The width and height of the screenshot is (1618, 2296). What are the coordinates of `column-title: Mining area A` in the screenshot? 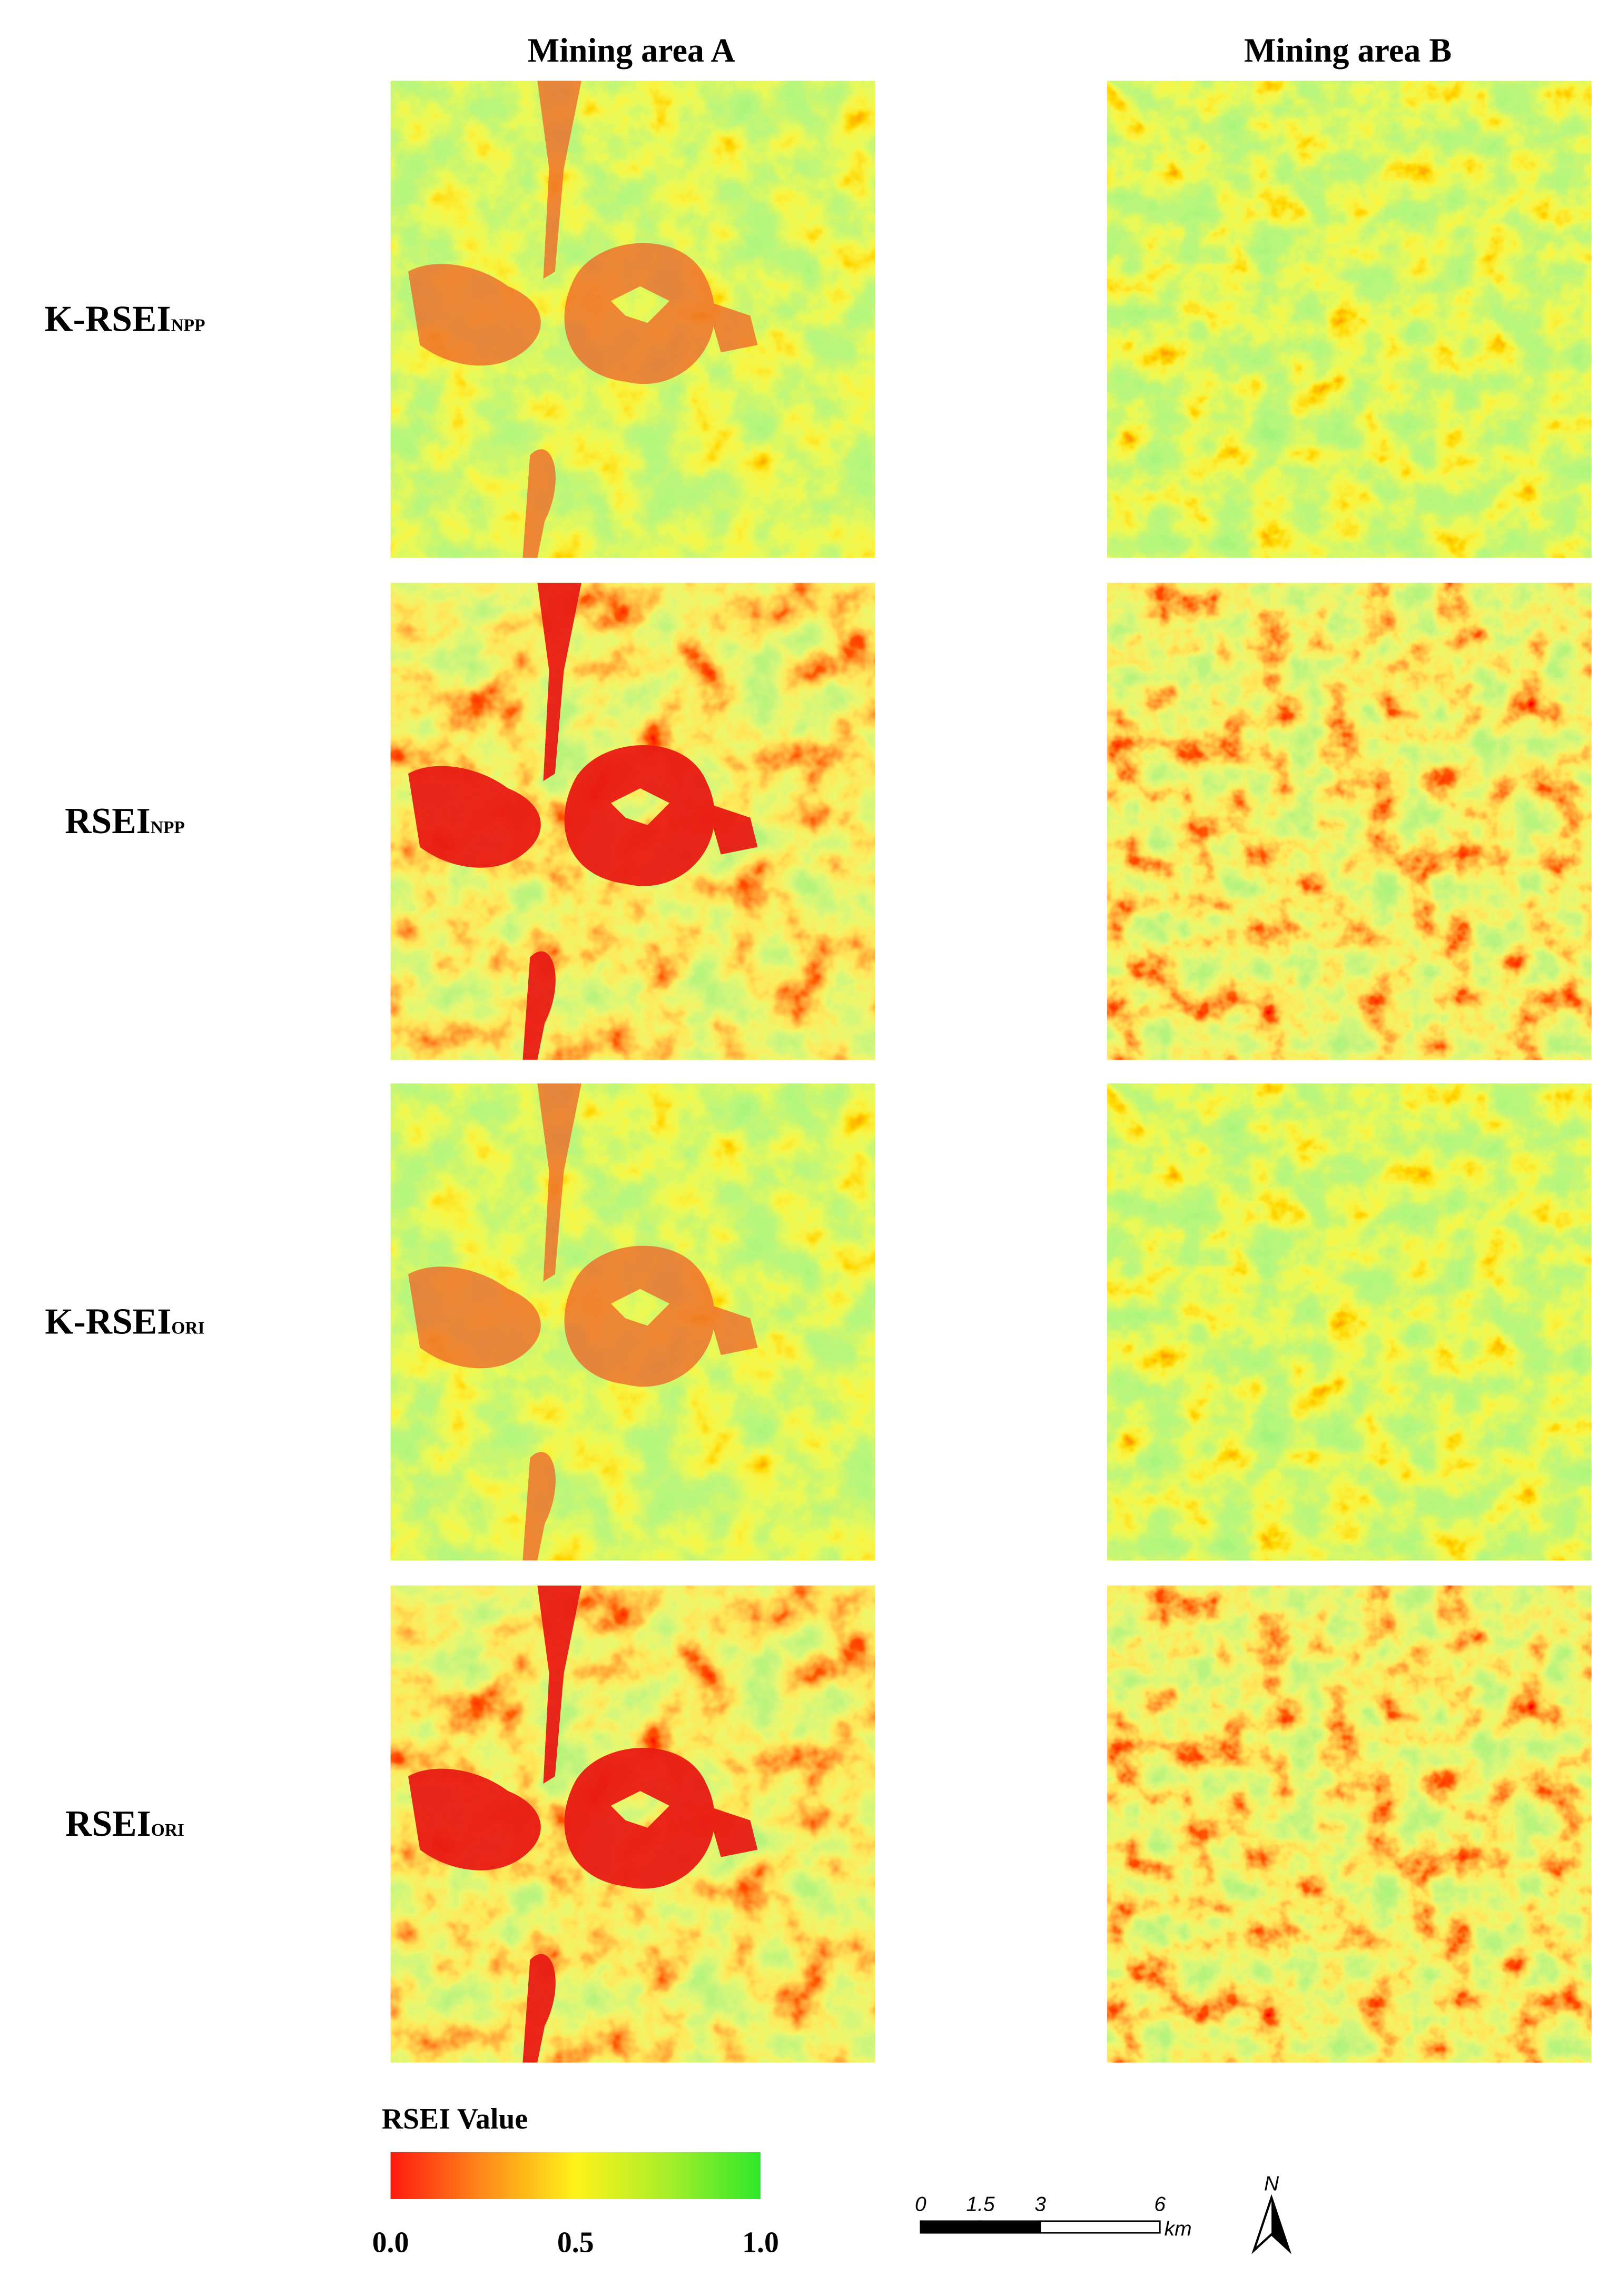 It's located at (632, 50).